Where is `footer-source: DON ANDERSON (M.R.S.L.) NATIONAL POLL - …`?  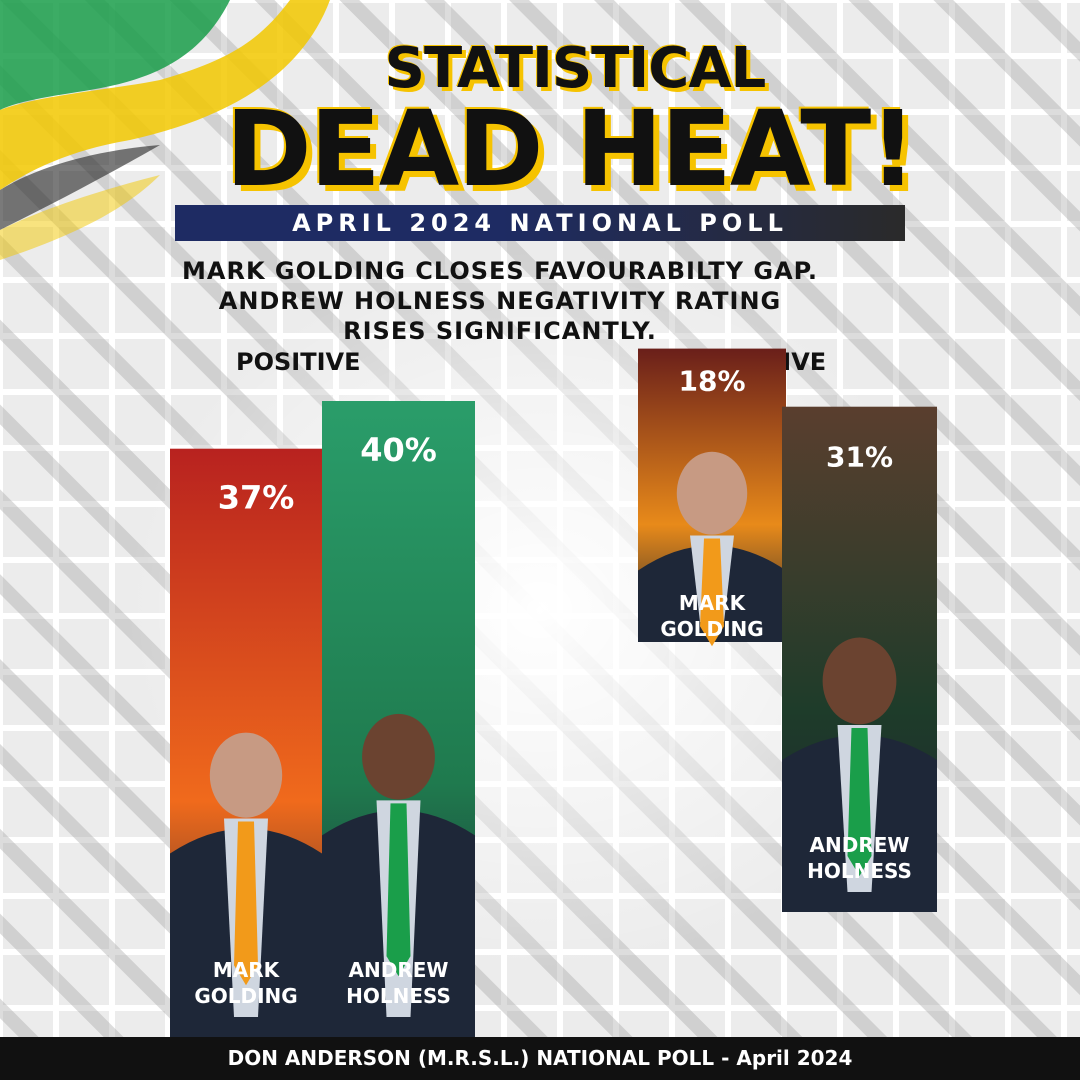 footer-source: DON ANDERSON (M.R.S.L.) NATIONAL POLL - … is located at coordinates (540, 1058).